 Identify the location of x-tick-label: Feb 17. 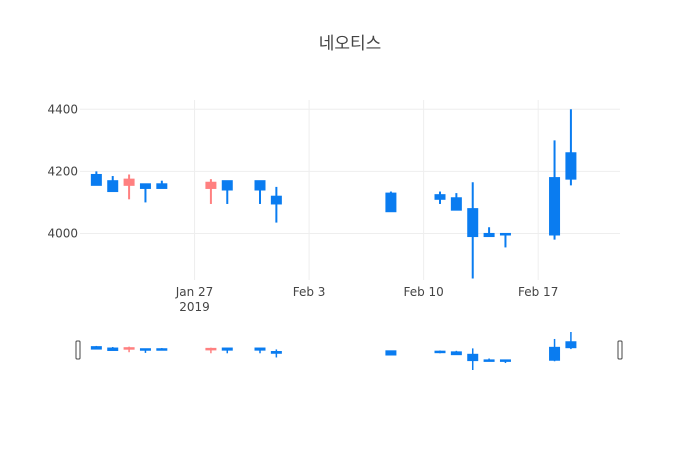
(538, 292).